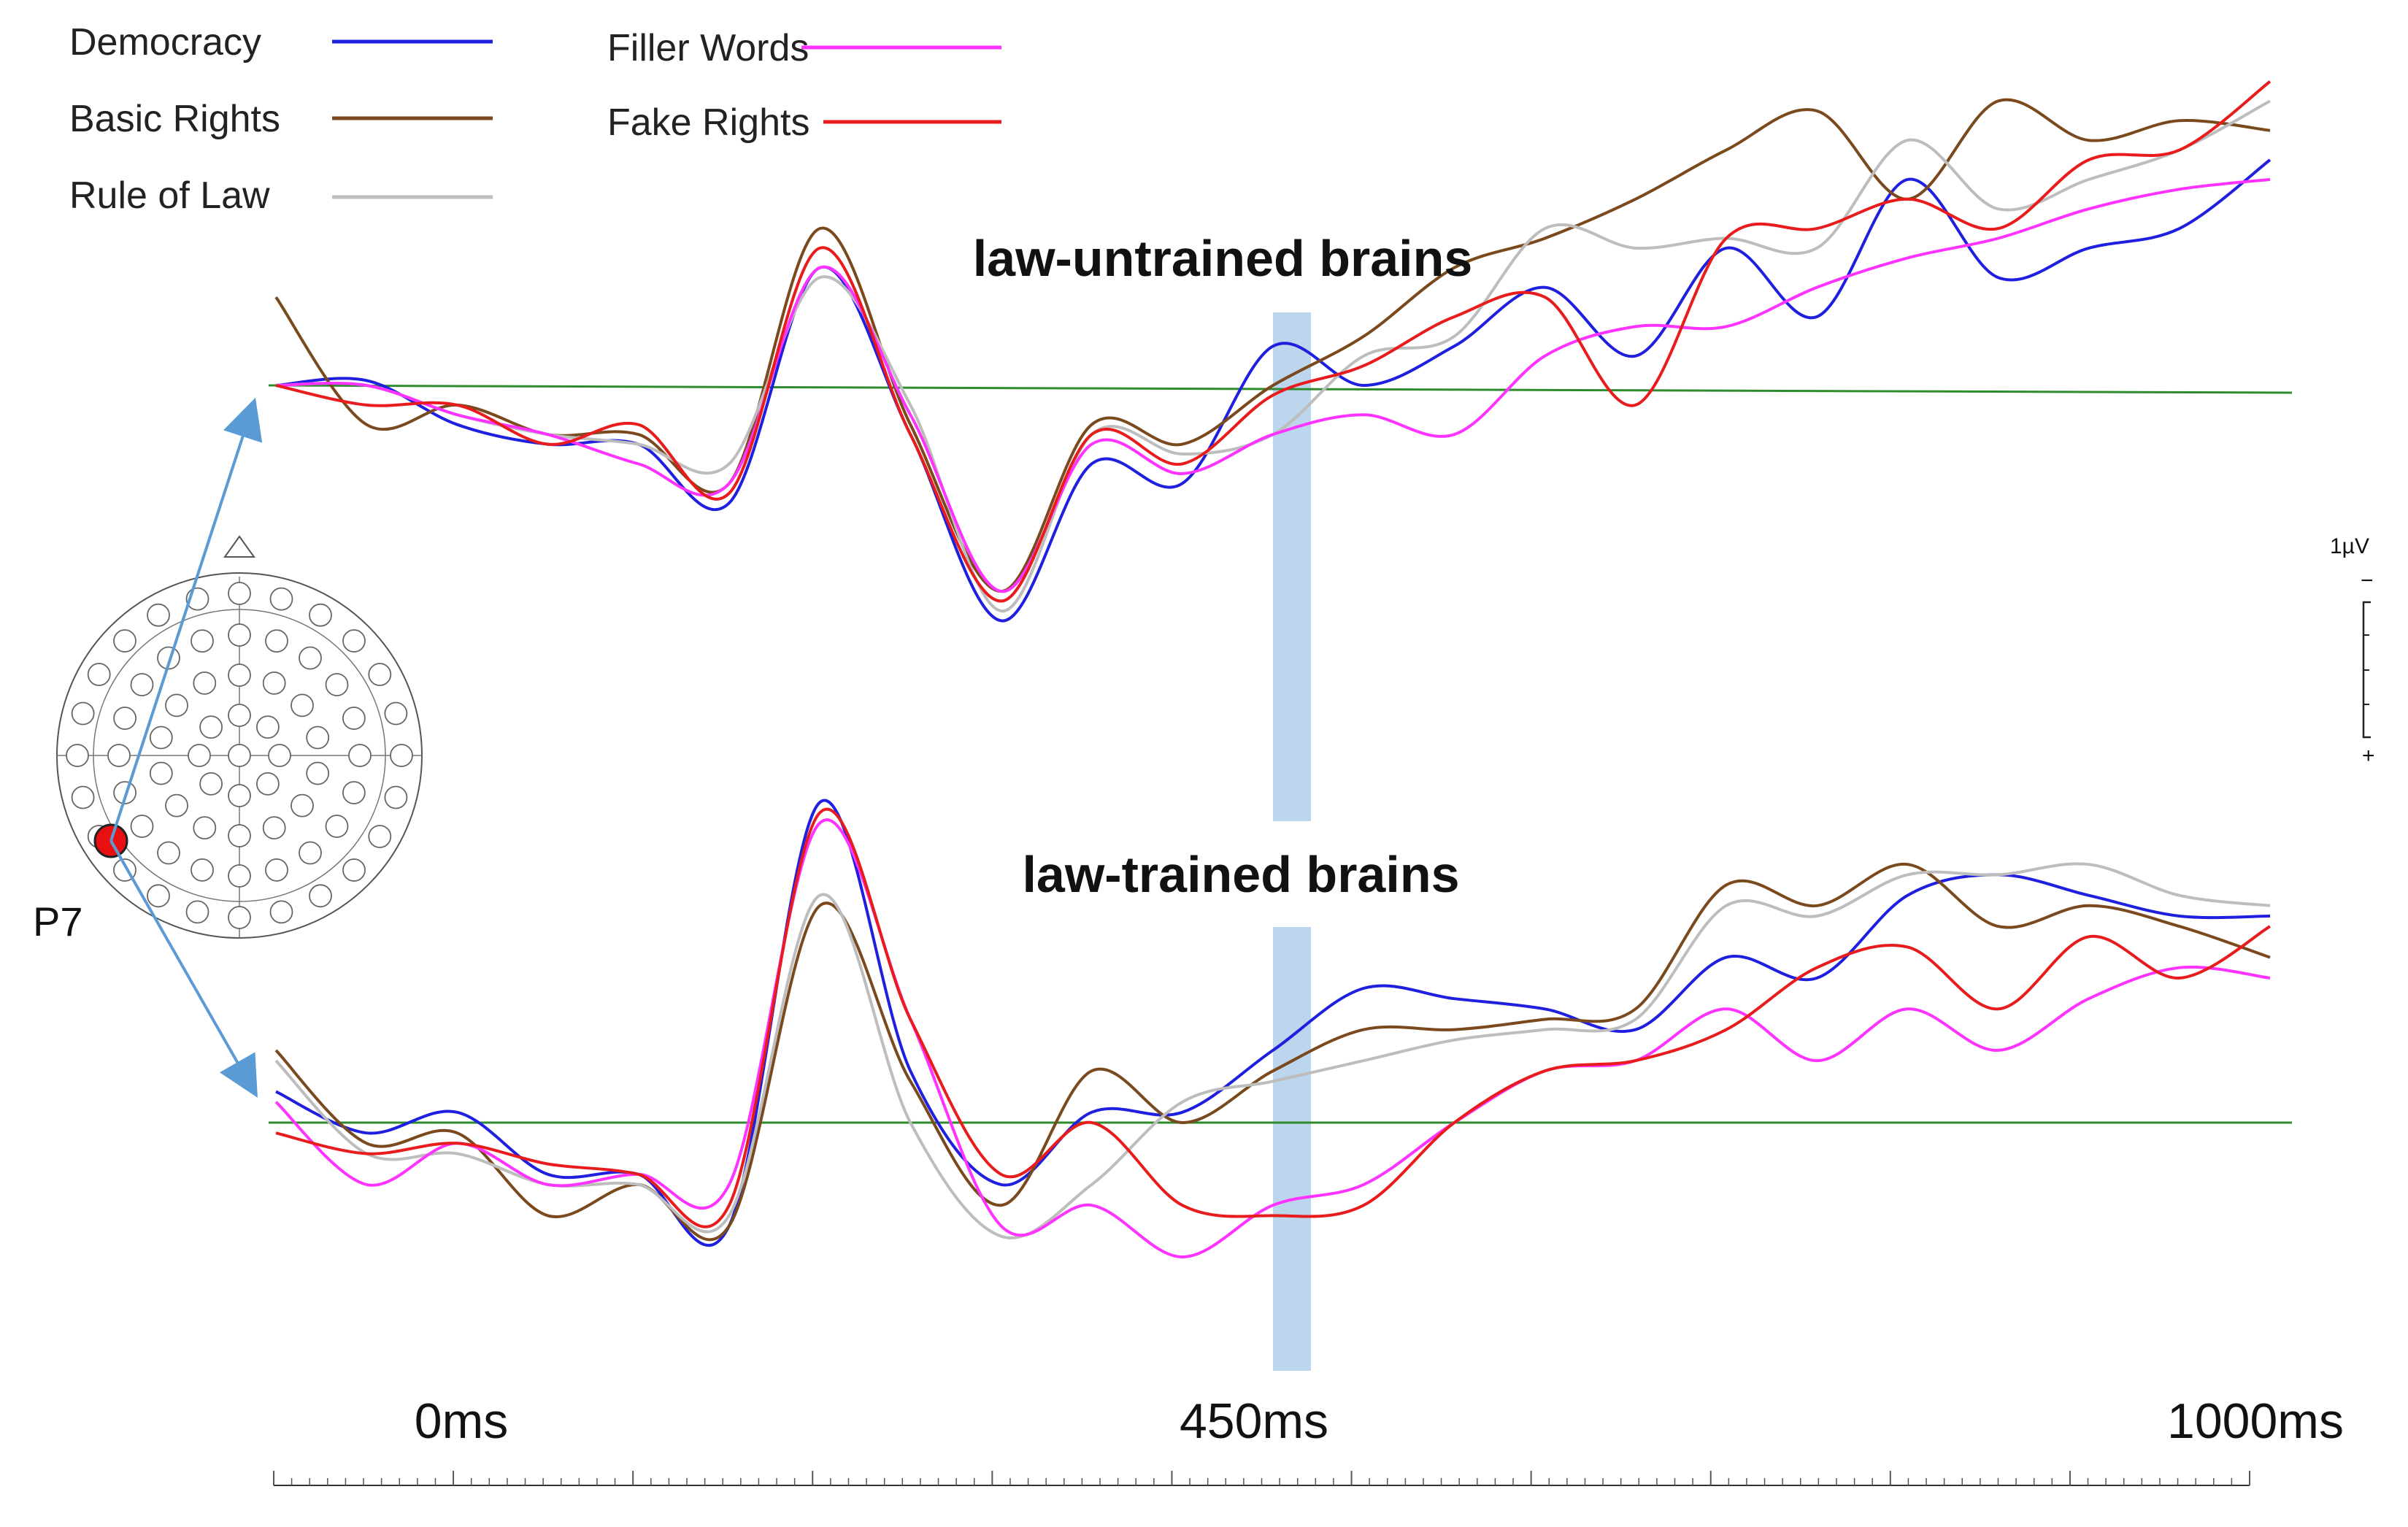 This screenshot has width=2408, height=1527. Describe the element at coordinates (2349, 546) in the screenshot. I see `scale-bar-label: 1µV` at that location.